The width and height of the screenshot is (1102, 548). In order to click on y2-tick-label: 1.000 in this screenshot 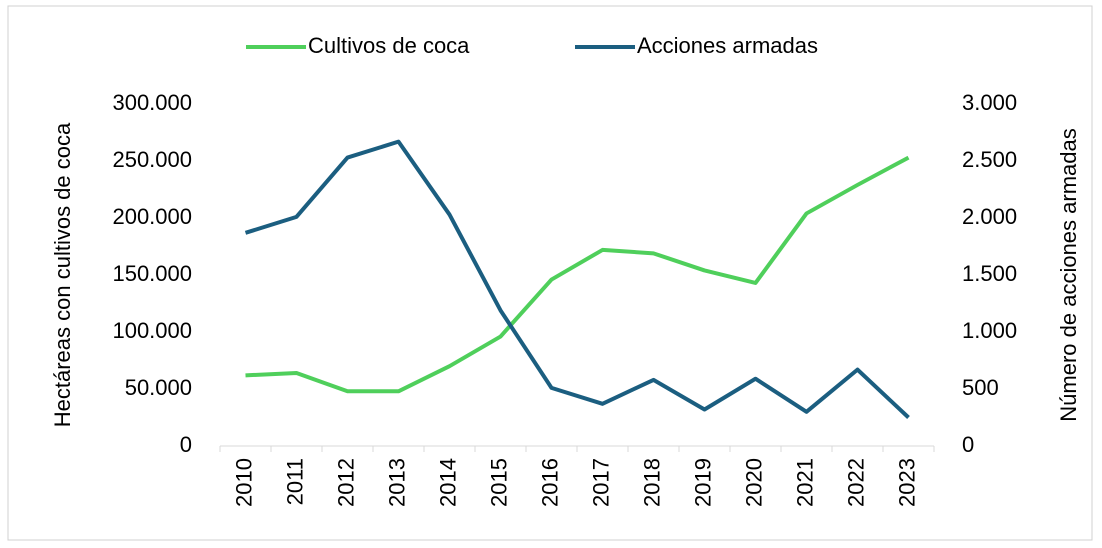, I will do `click(989, 330)`.